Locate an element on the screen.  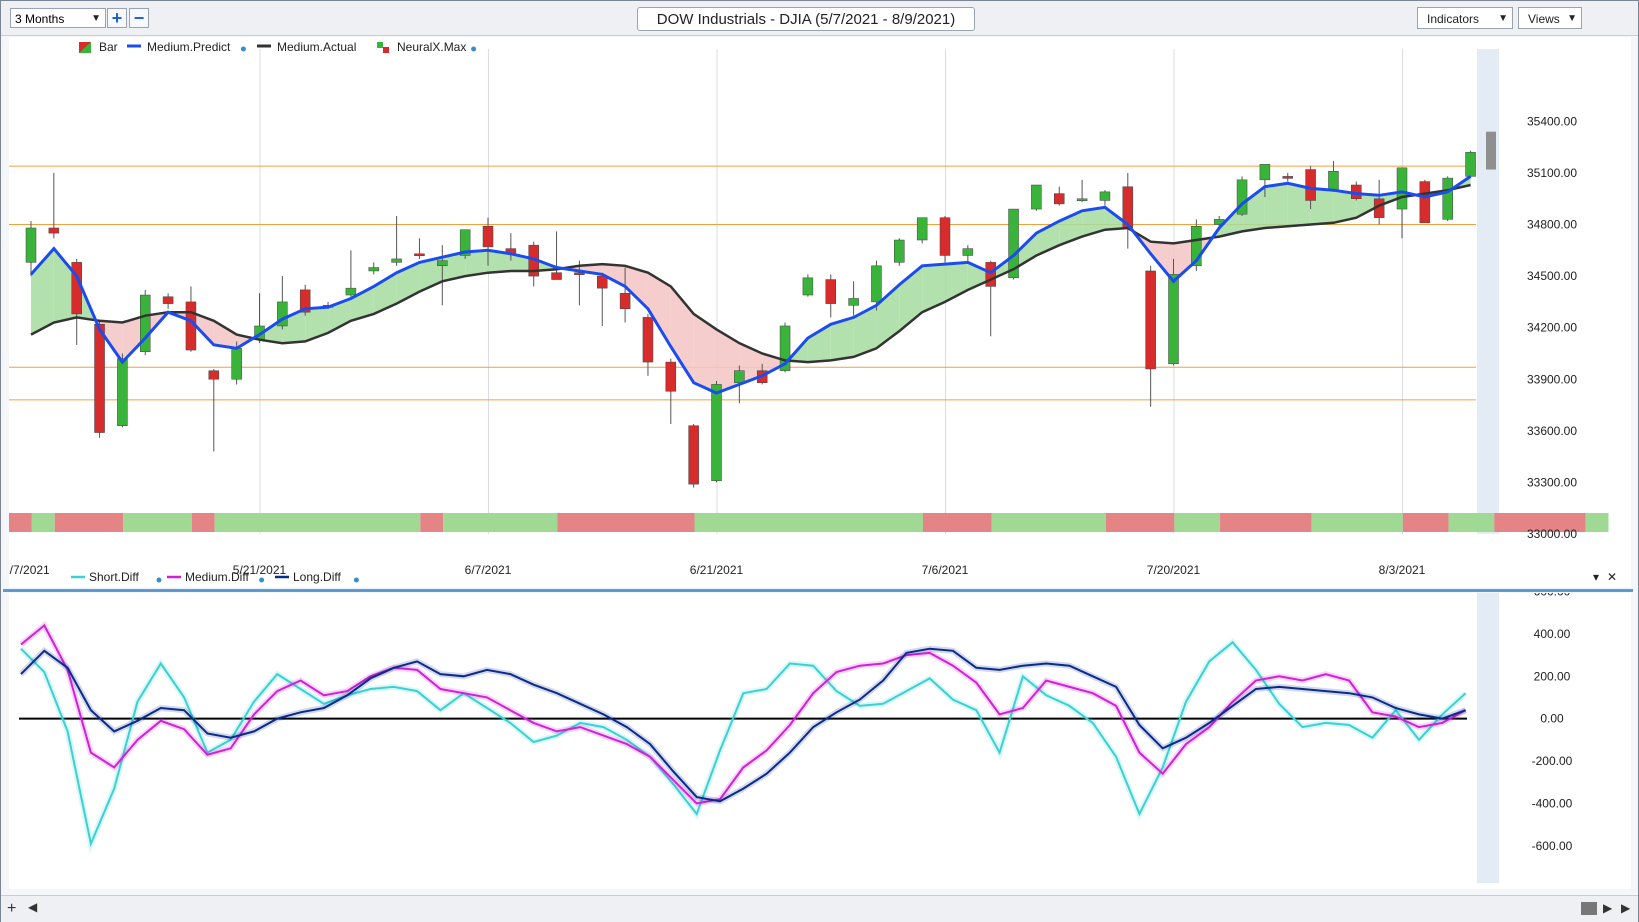
scroll-thumb is located at coordinates (1589, 908).